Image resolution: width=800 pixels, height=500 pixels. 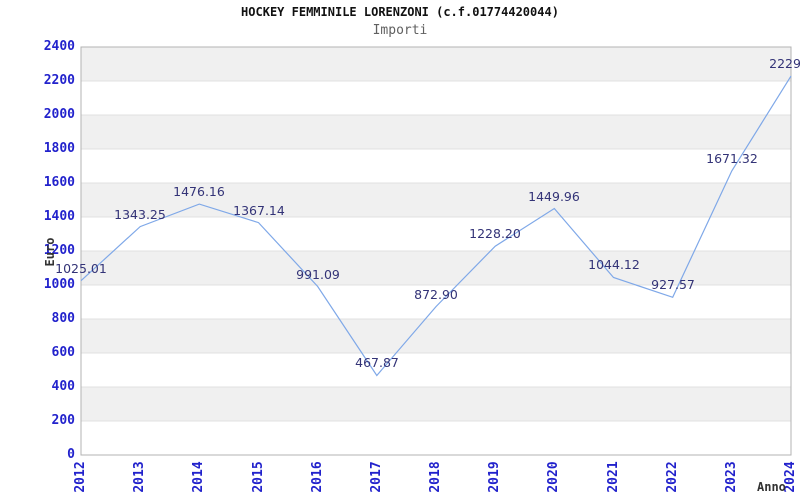 I want to click on data-point-label: 991.09, so click(x=318, y=274).